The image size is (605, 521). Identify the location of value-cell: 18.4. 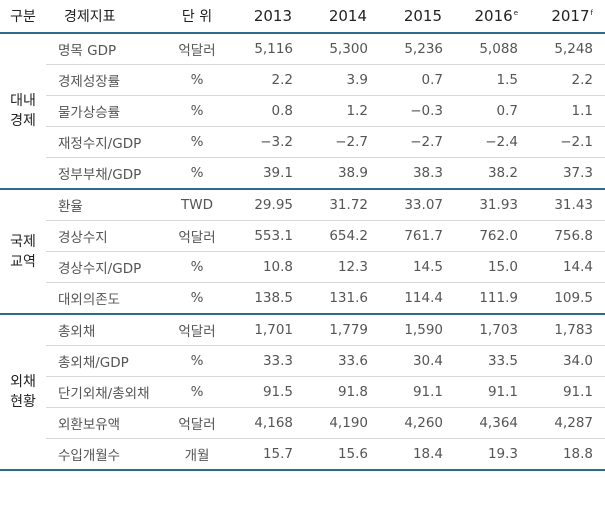
(417, 454).